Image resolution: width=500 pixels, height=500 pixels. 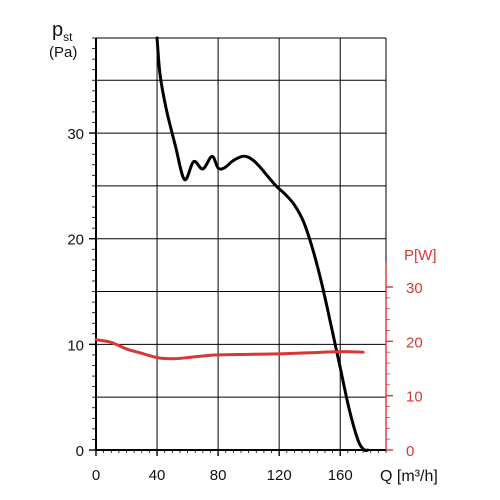 I want to click on right-tick-label: 10, so click(x=414, y=397).